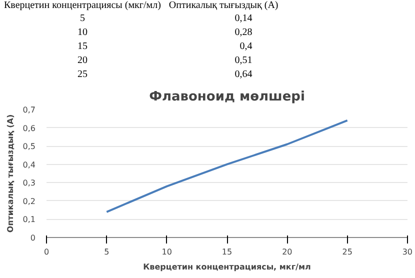 The image size is (415, 278). What do you see at coordinates (227, 97) in the screenshot?
I see `chart-title: Флавоноид мөлшері` at bounding box center [227, 97].